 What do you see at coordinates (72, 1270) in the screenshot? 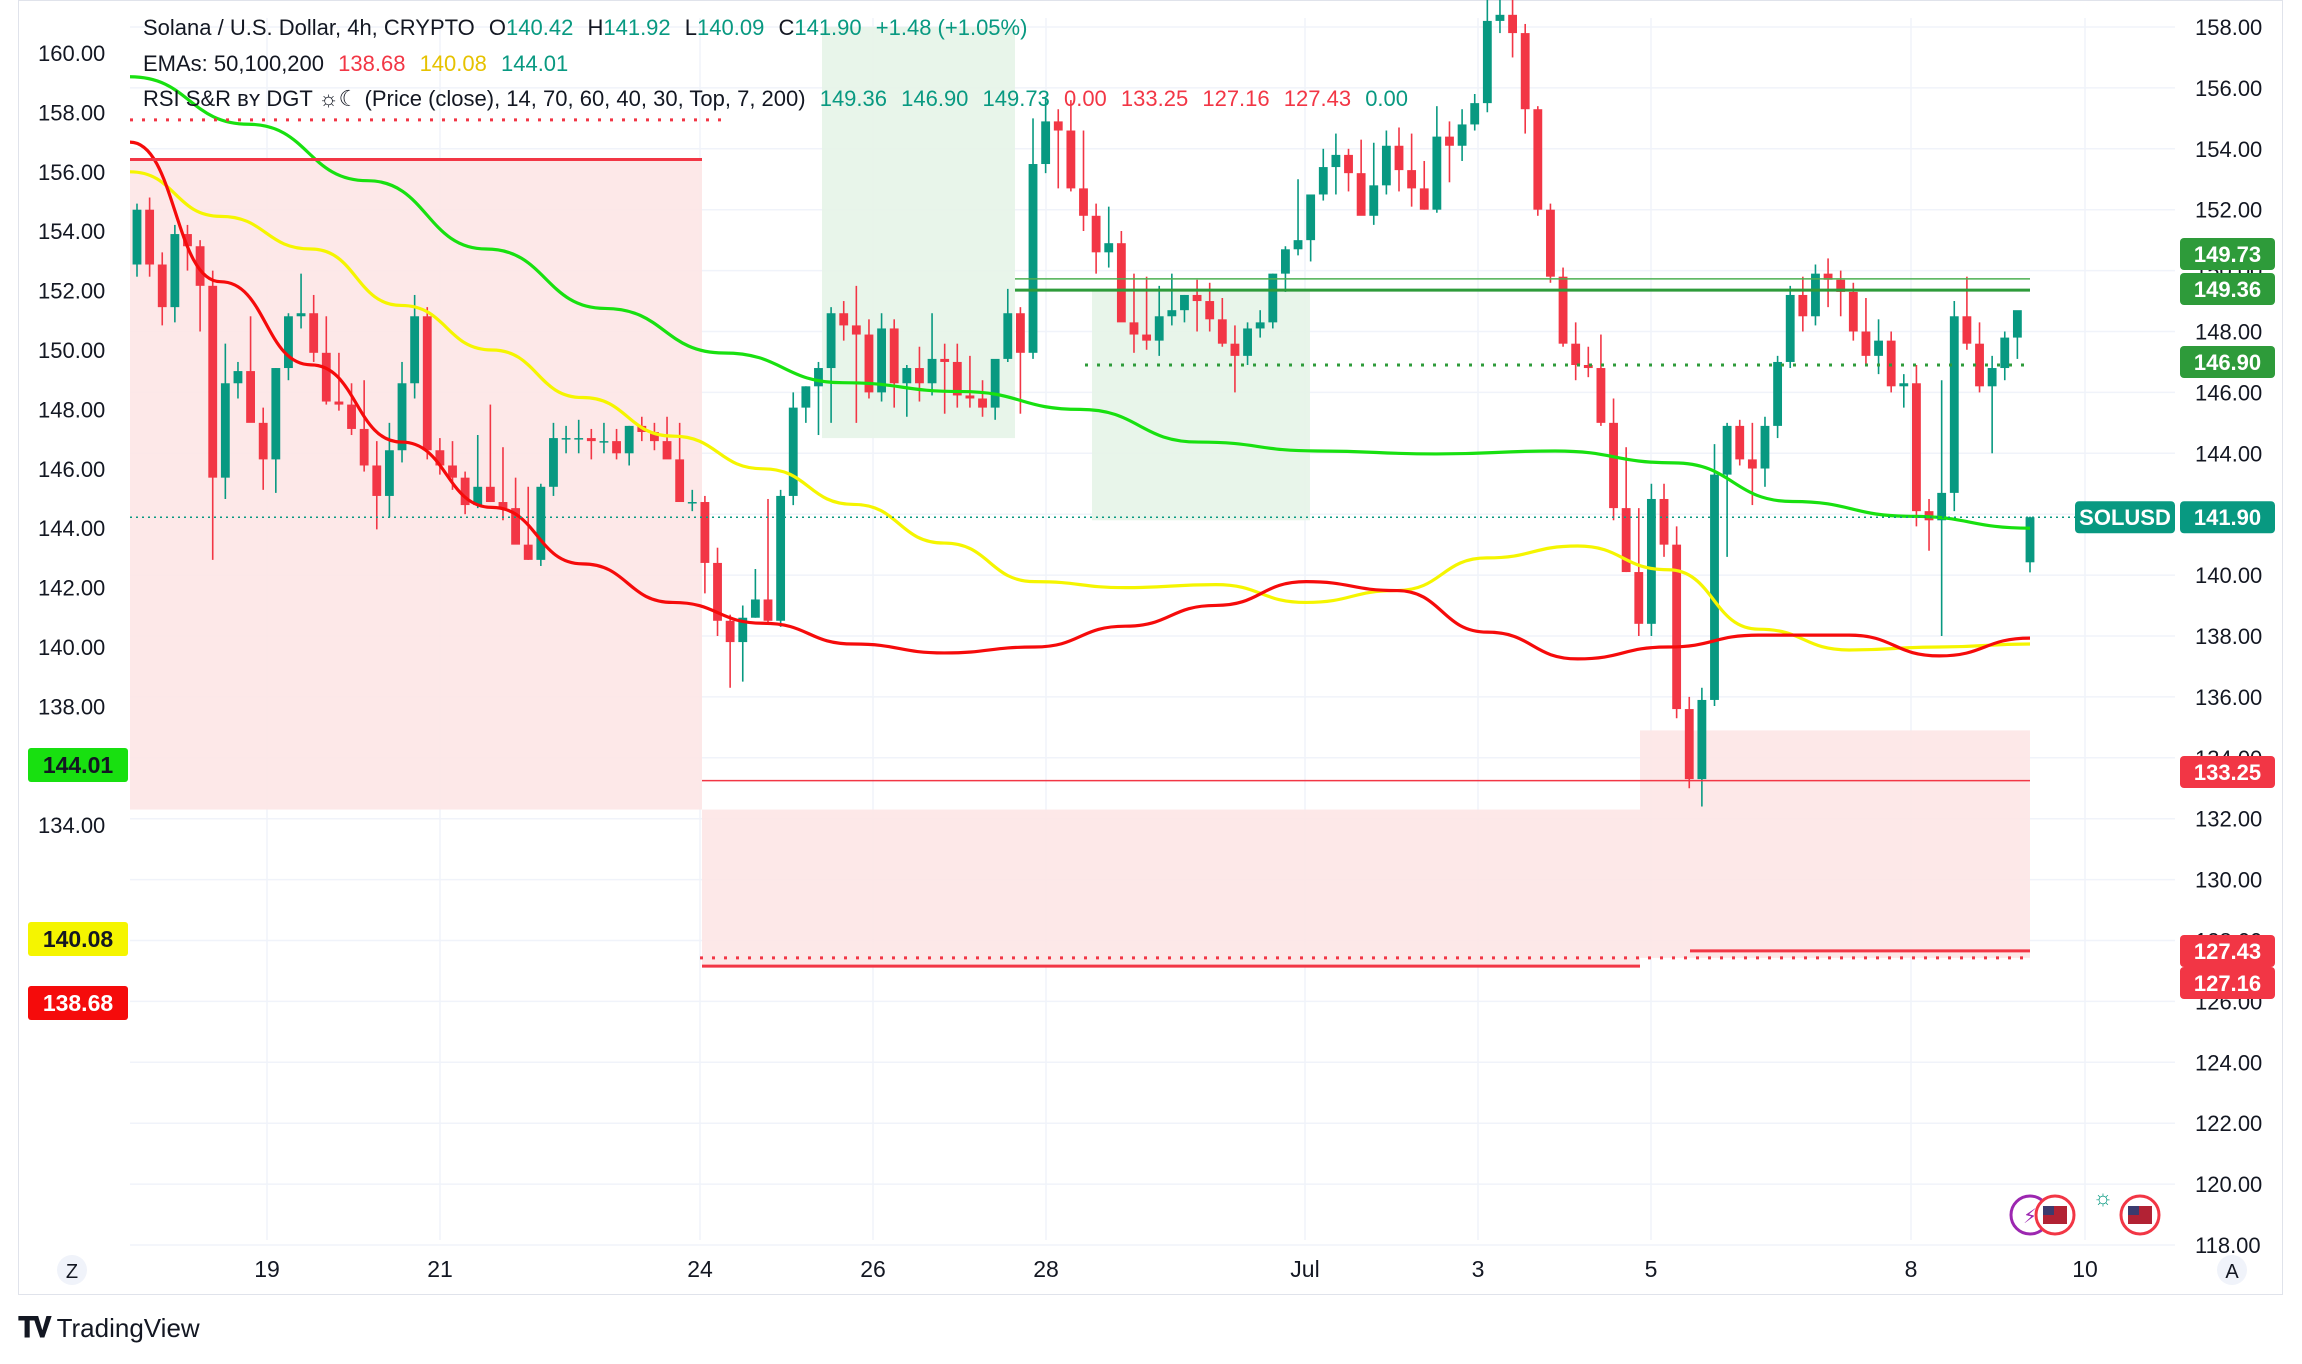
I see `zoom-reset-button` at bounding box center [72, 1270].